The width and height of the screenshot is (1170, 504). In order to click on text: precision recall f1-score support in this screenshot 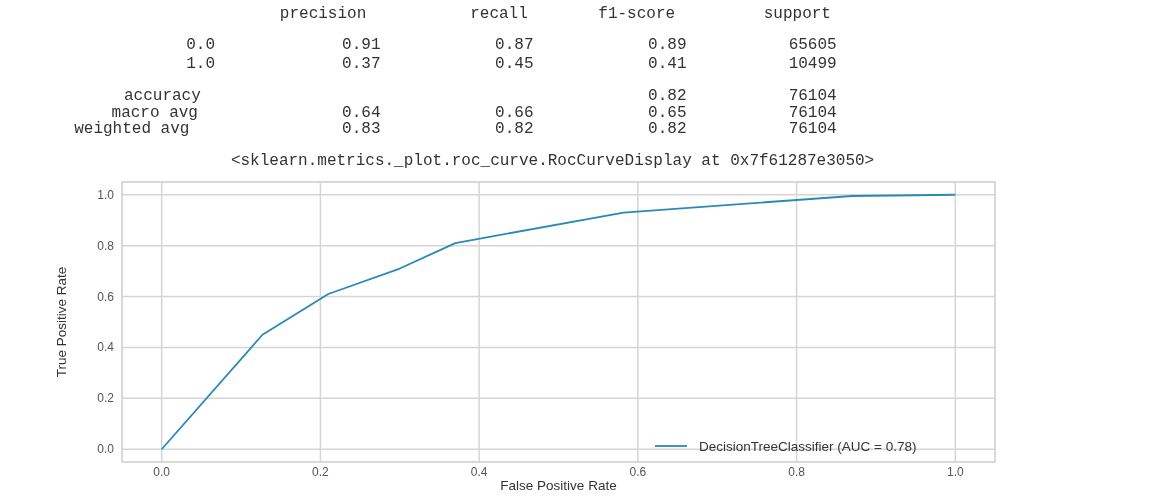, I will do `click(555, 14)`.